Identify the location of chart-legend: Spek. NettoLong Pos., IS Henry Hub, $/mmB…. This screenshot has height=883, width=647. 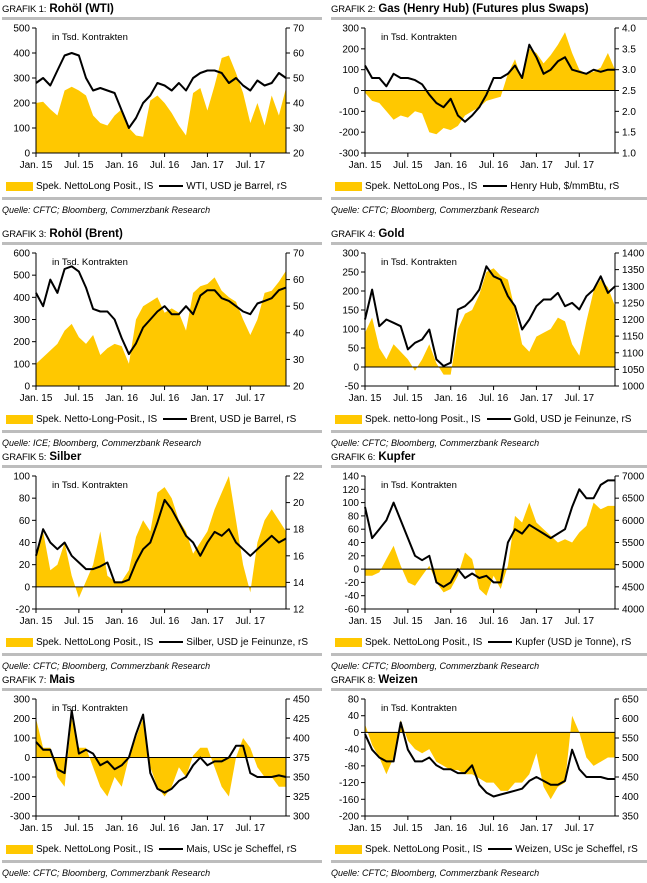
(489, 186).